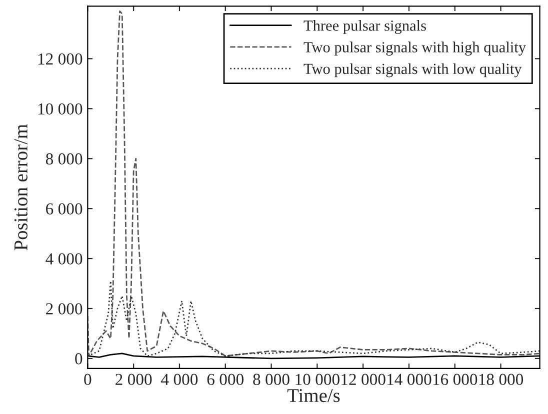  I want to click on legend-label: Two pulsar signals with high quality, so click(415, 49).